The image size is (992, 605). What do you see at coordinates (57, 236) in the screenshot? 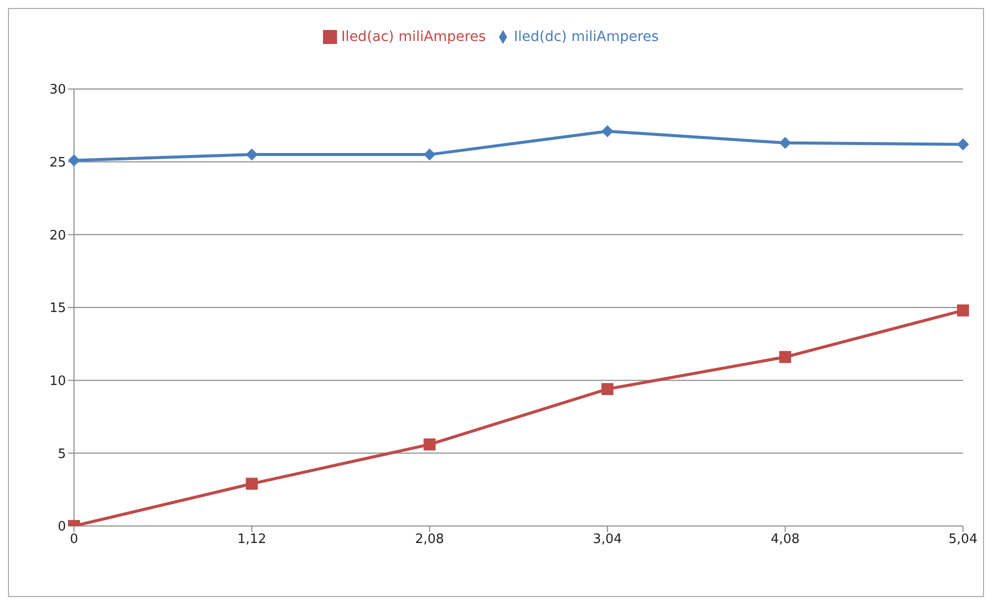
I see `y-tick-label: 20` at bounding box center [57, 236].